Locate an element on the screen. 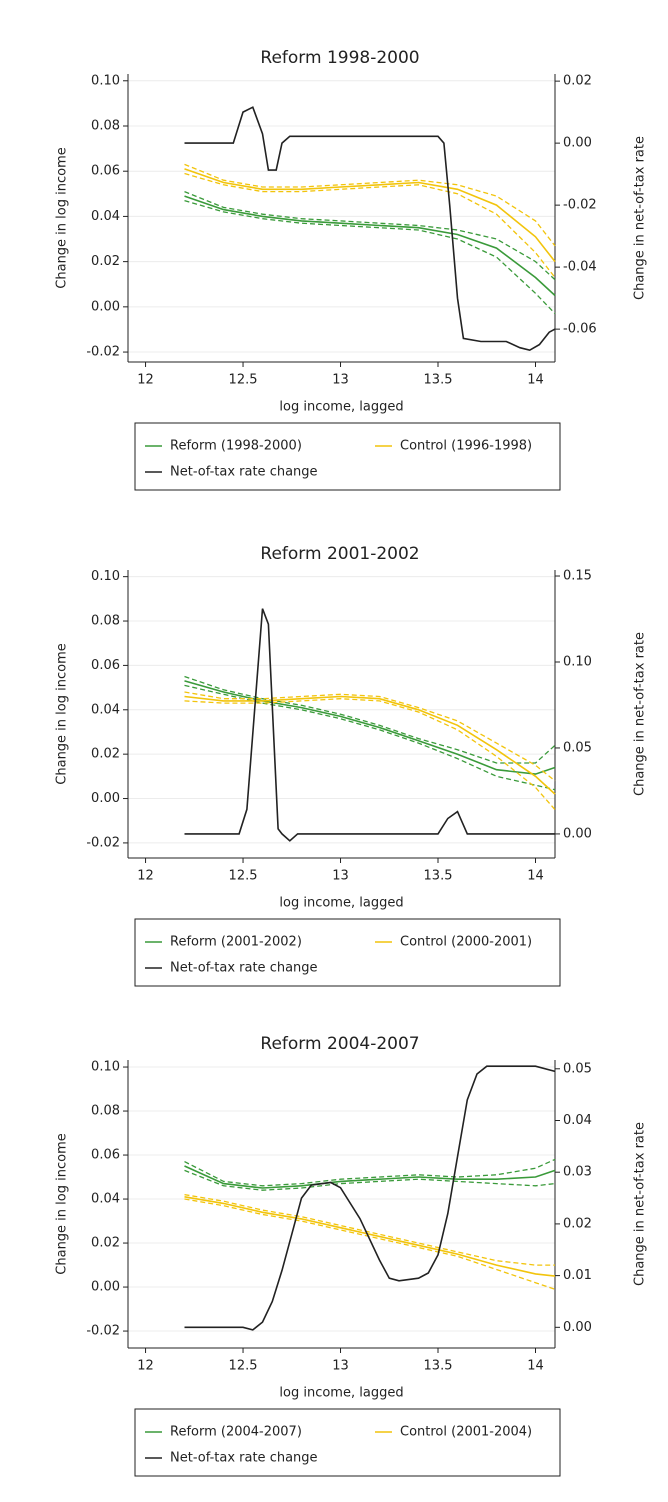 The height and width of the screenshot is (1502, 668). legend-label: Reform (2001-2002) is located at coordinates (236, 942).